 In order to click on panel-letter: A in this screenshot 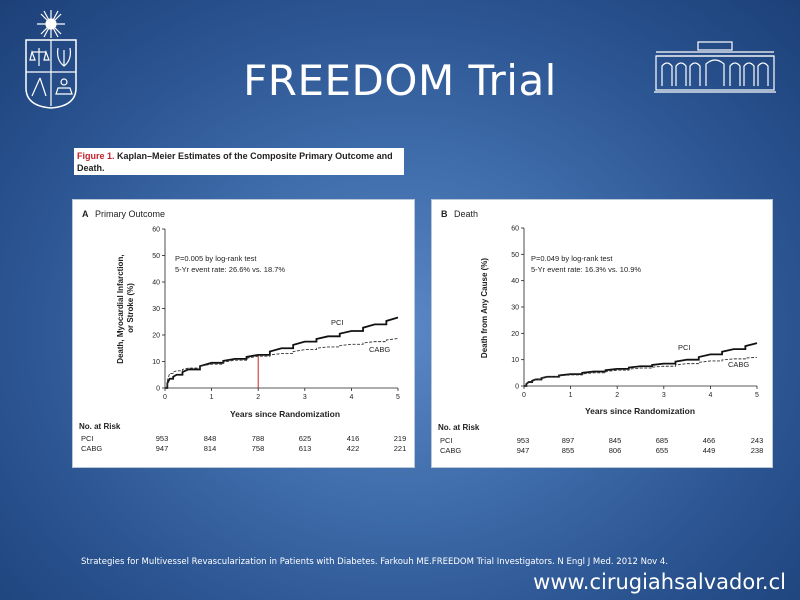, I will do `click(85, 214)`.